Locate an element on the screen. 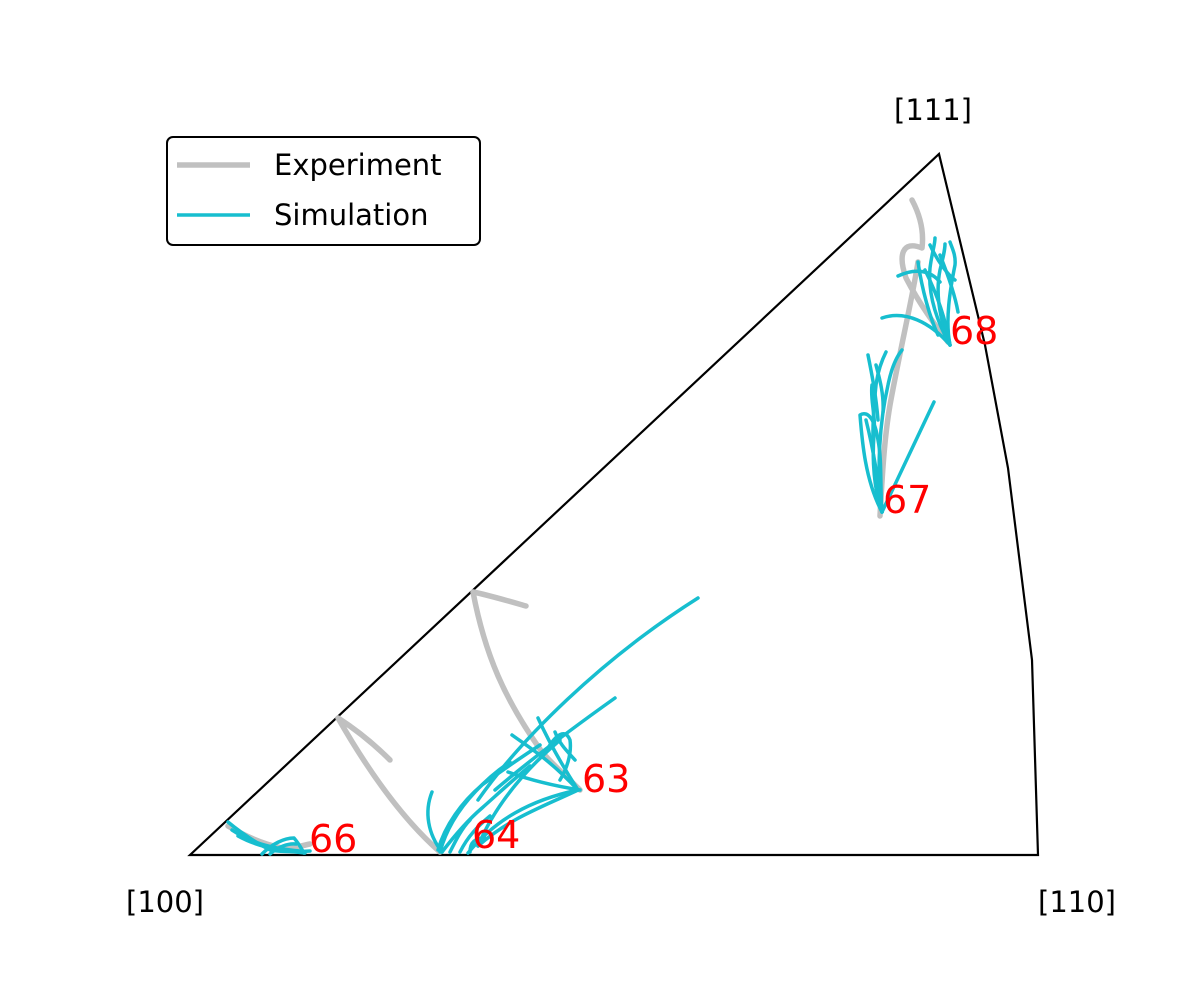 The height and width of the screenshot is (1005, 1200). simulation-trace-grain-68-h is located at coordinates (949, 283).